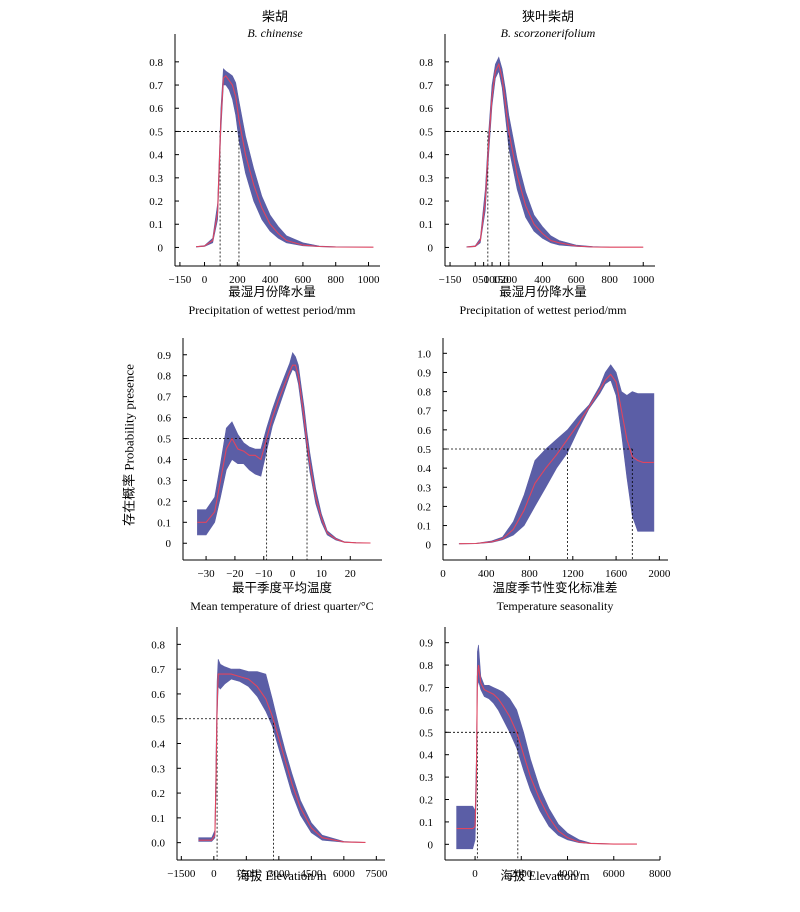 The image size is (800, 912). What do you see at coordinates (235, 574) in the screenshot?
I see `x-tick-label: −20` at bounding box center [235, 574].